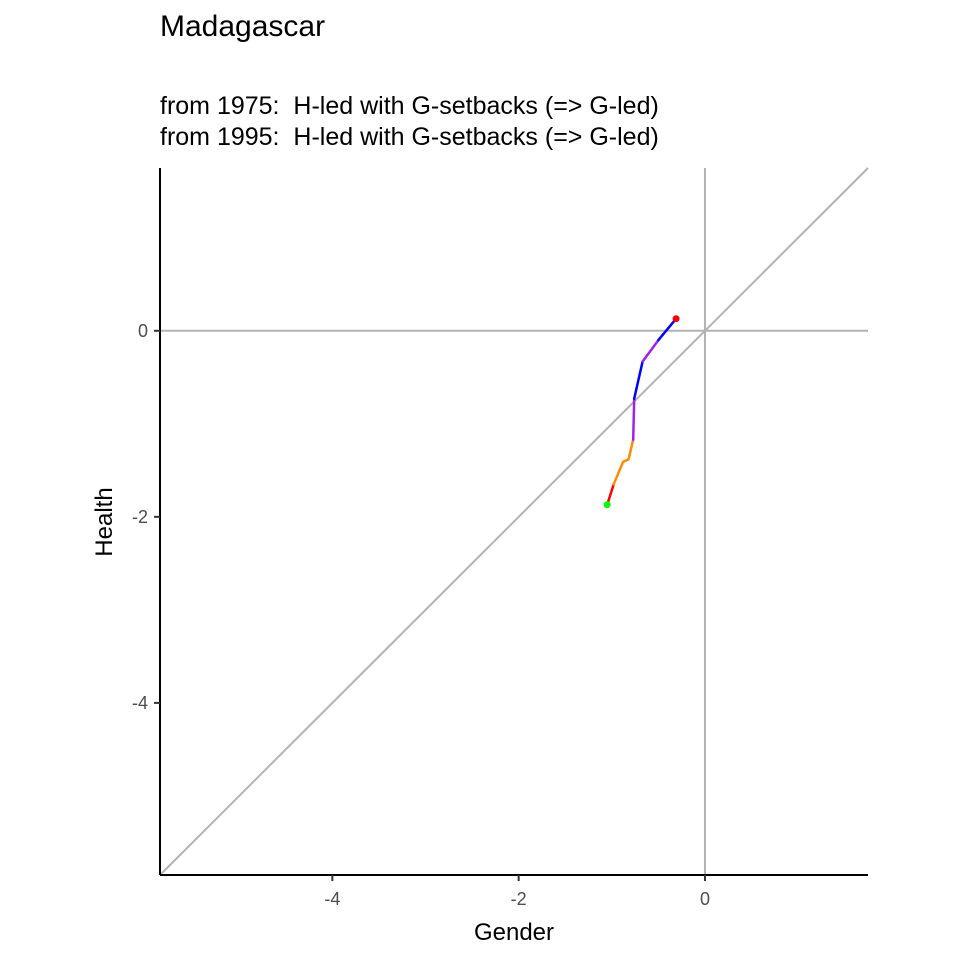  I want to click on series-end-point, so click(676, 319).